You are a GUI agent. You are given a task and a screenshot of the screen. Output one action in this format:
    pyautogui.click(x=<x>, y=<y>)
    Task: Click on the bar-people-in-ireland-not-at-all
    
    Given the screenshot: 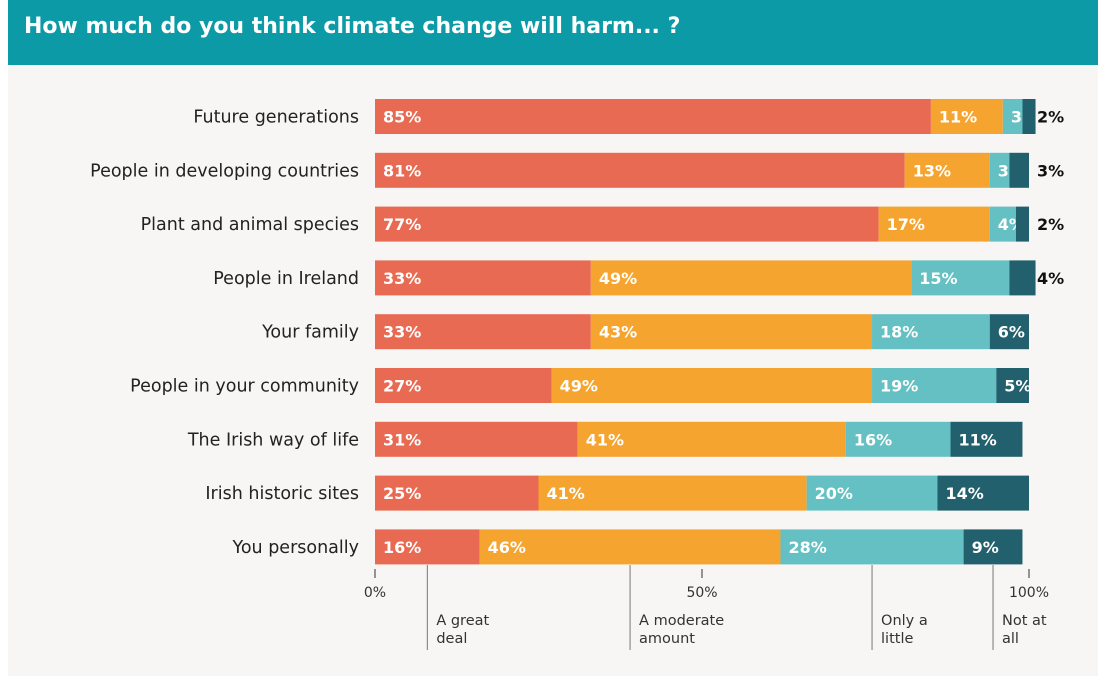 What is the action you would take?
    pyautogui.click(x=1022, y=278)
    